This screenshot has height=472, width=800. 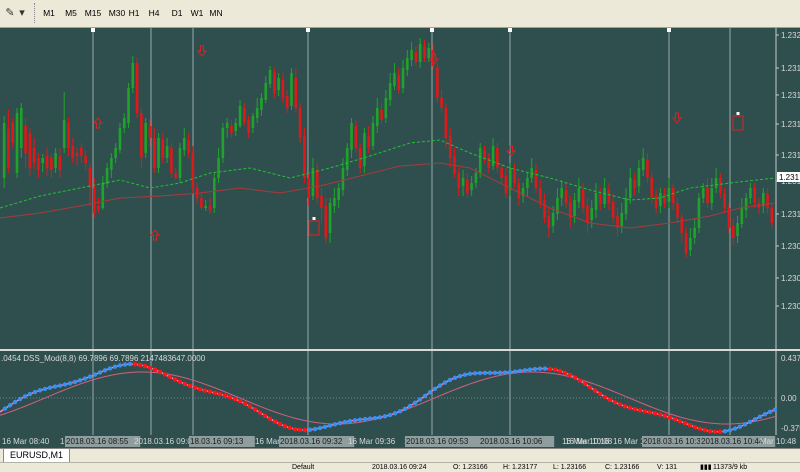 What do you see at coordinates (134, 13) in the screenshot?
I see `timeframe-h1-button: H1` at bounding box center [134, 13].